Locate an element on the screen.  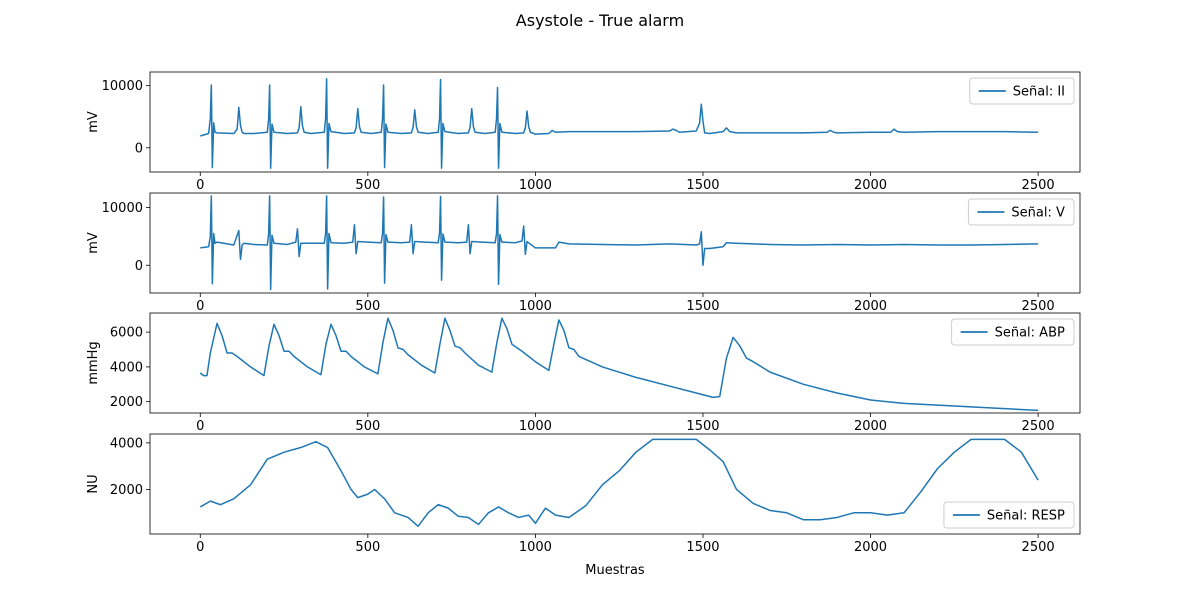
legend-label: Señal: II is located at coordinates (1039, 92).